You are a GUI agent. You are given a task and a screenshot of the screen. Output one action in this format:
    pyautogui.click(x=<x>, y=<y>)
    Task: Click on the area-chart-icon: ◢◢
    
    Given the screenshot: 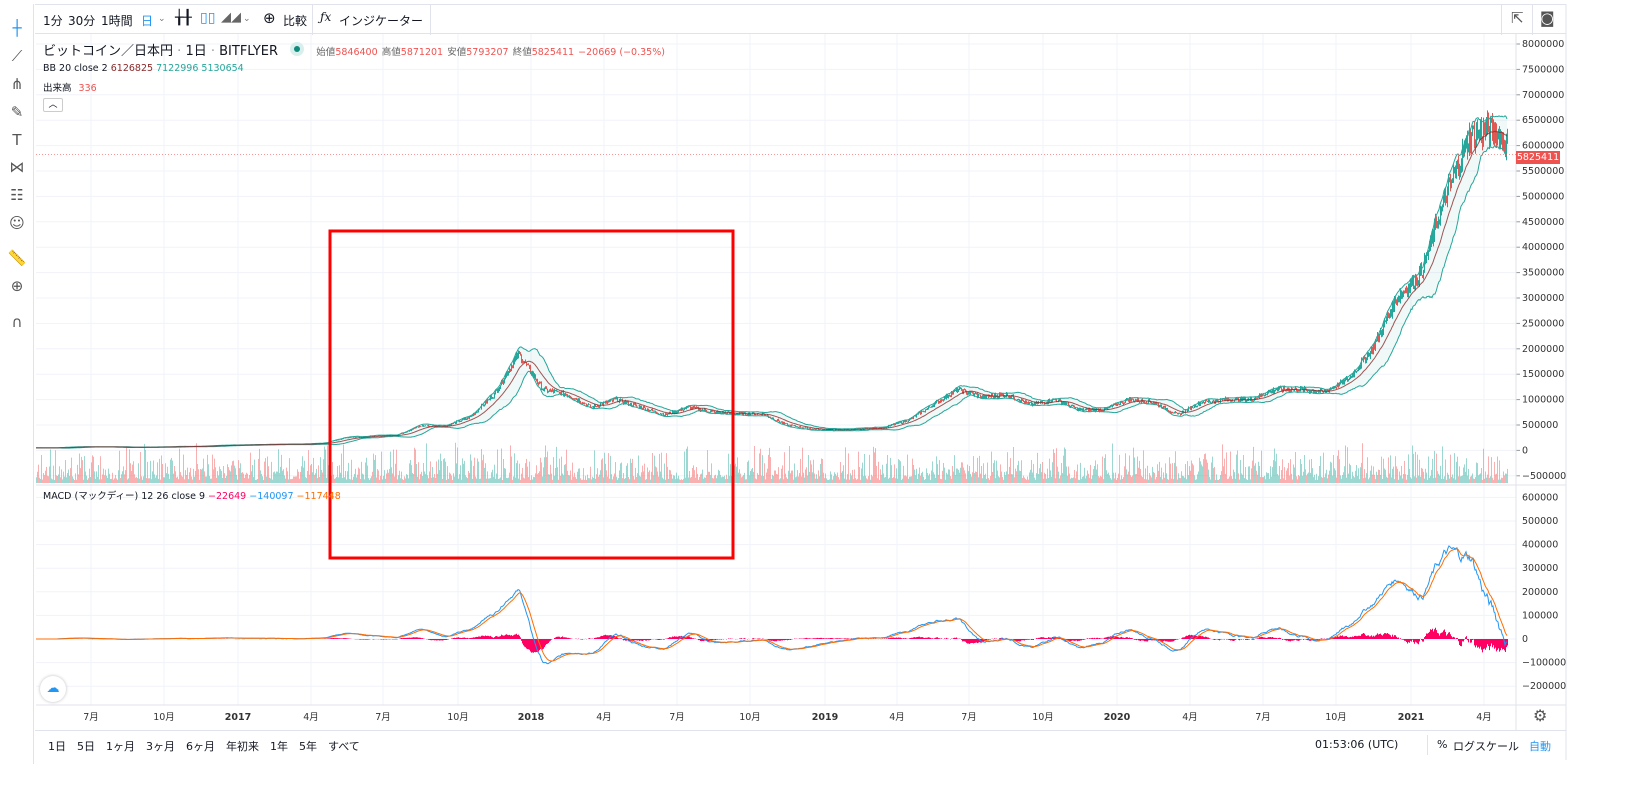 What is the action you would take?
    pyautogui.click(x=231, y=17)
    